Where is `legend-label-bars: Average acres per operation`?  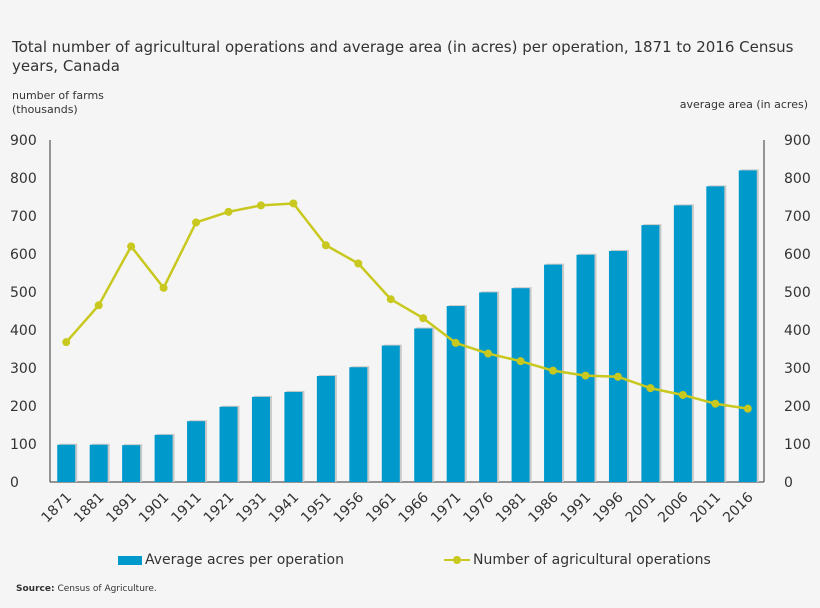 legend-label-bars: Average acres per operation is located at coordinates (244, 560).